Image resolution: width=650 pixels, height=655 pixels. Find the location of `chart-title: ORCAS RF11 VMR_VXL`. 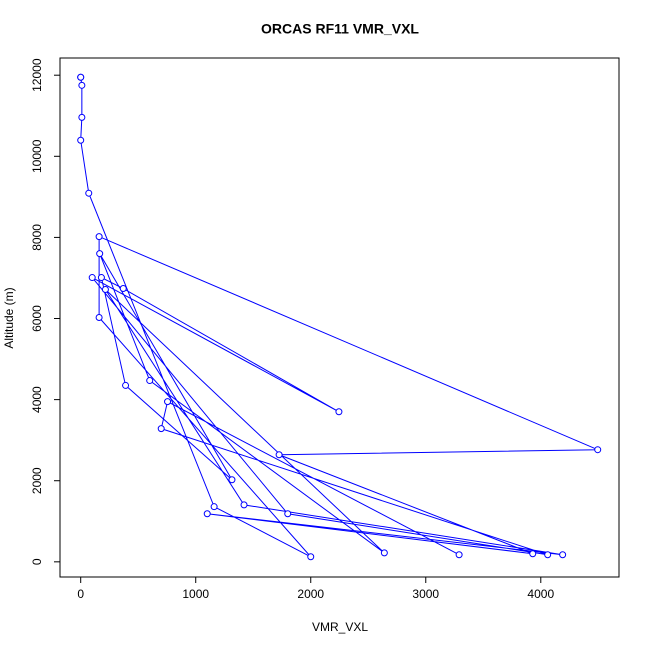

chart-title: ORCAS RF11 VMR_VXL is located at coordinates (340, 29).